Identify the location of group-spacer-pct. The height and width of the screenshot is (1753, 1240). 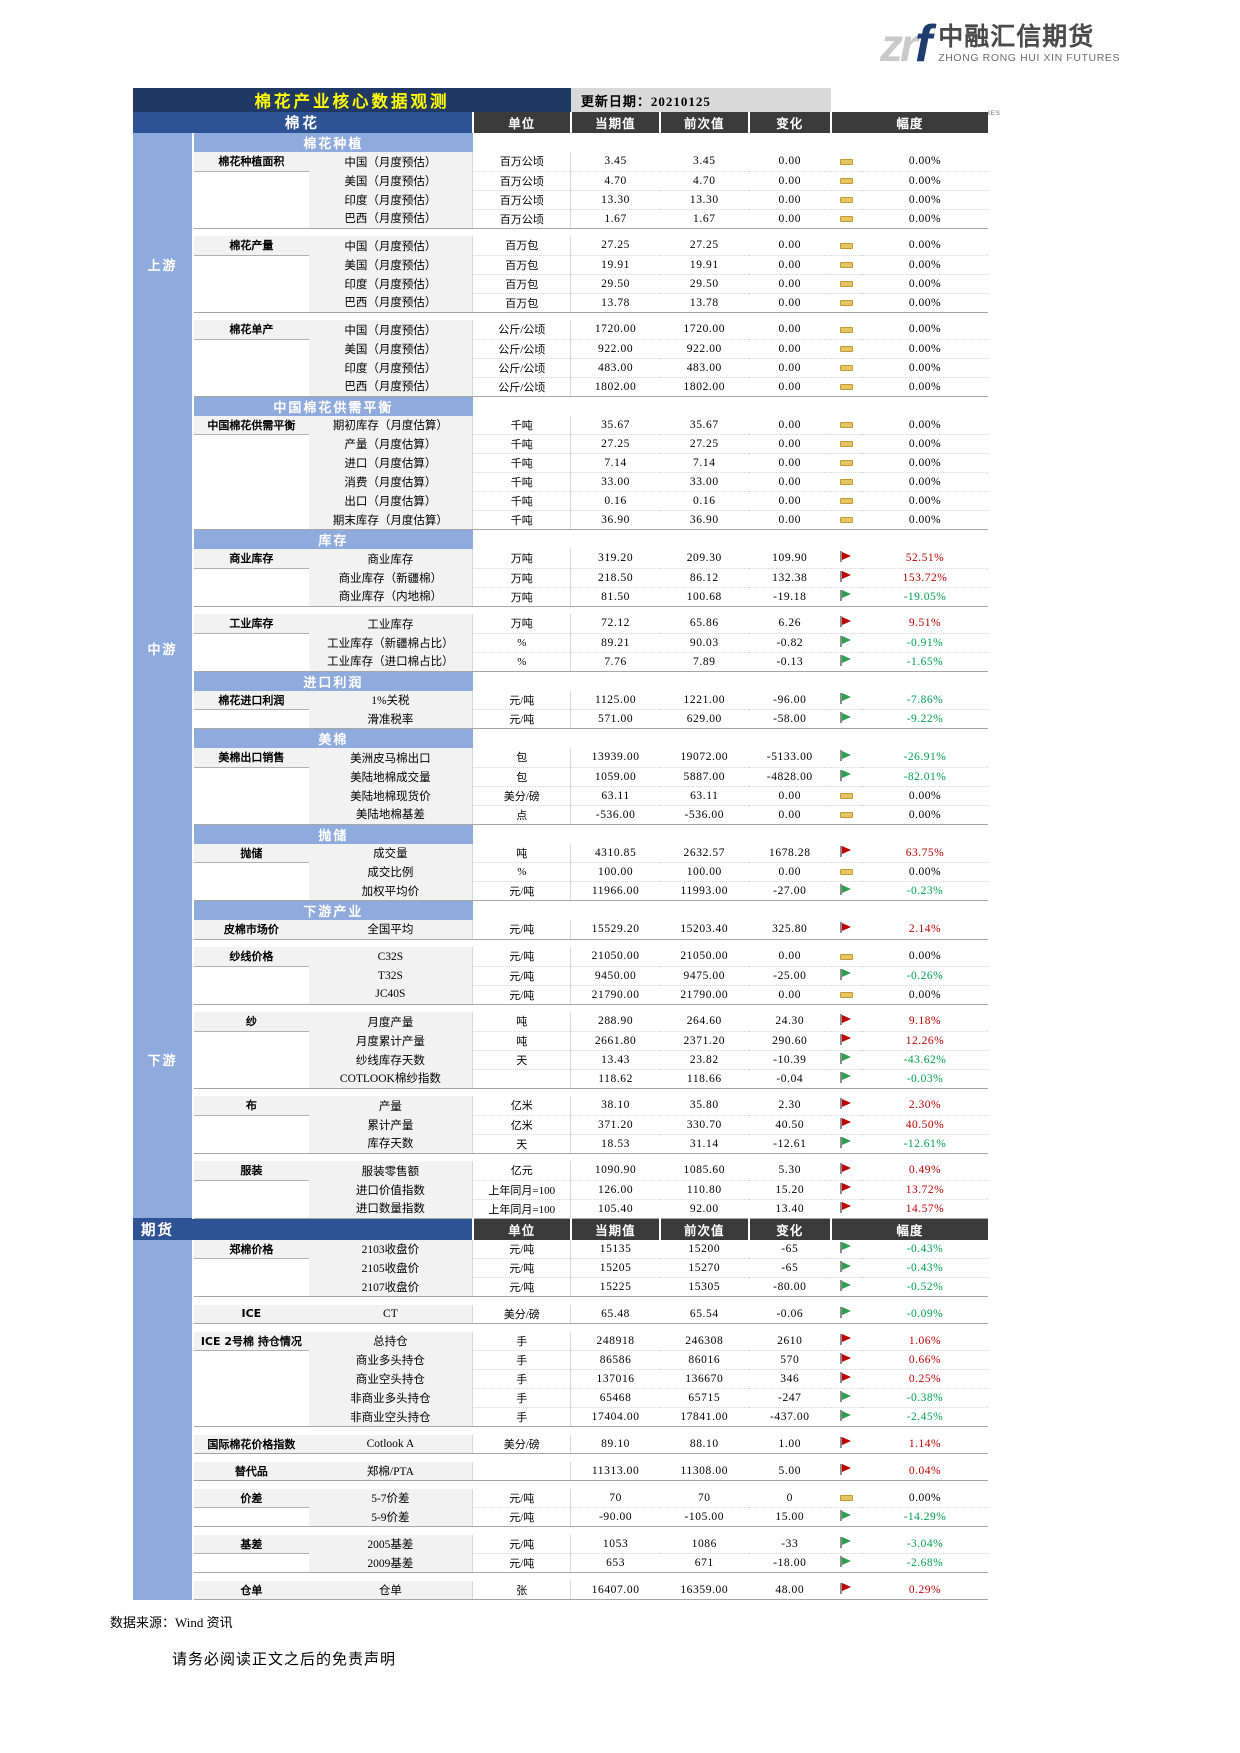
(925, 834).